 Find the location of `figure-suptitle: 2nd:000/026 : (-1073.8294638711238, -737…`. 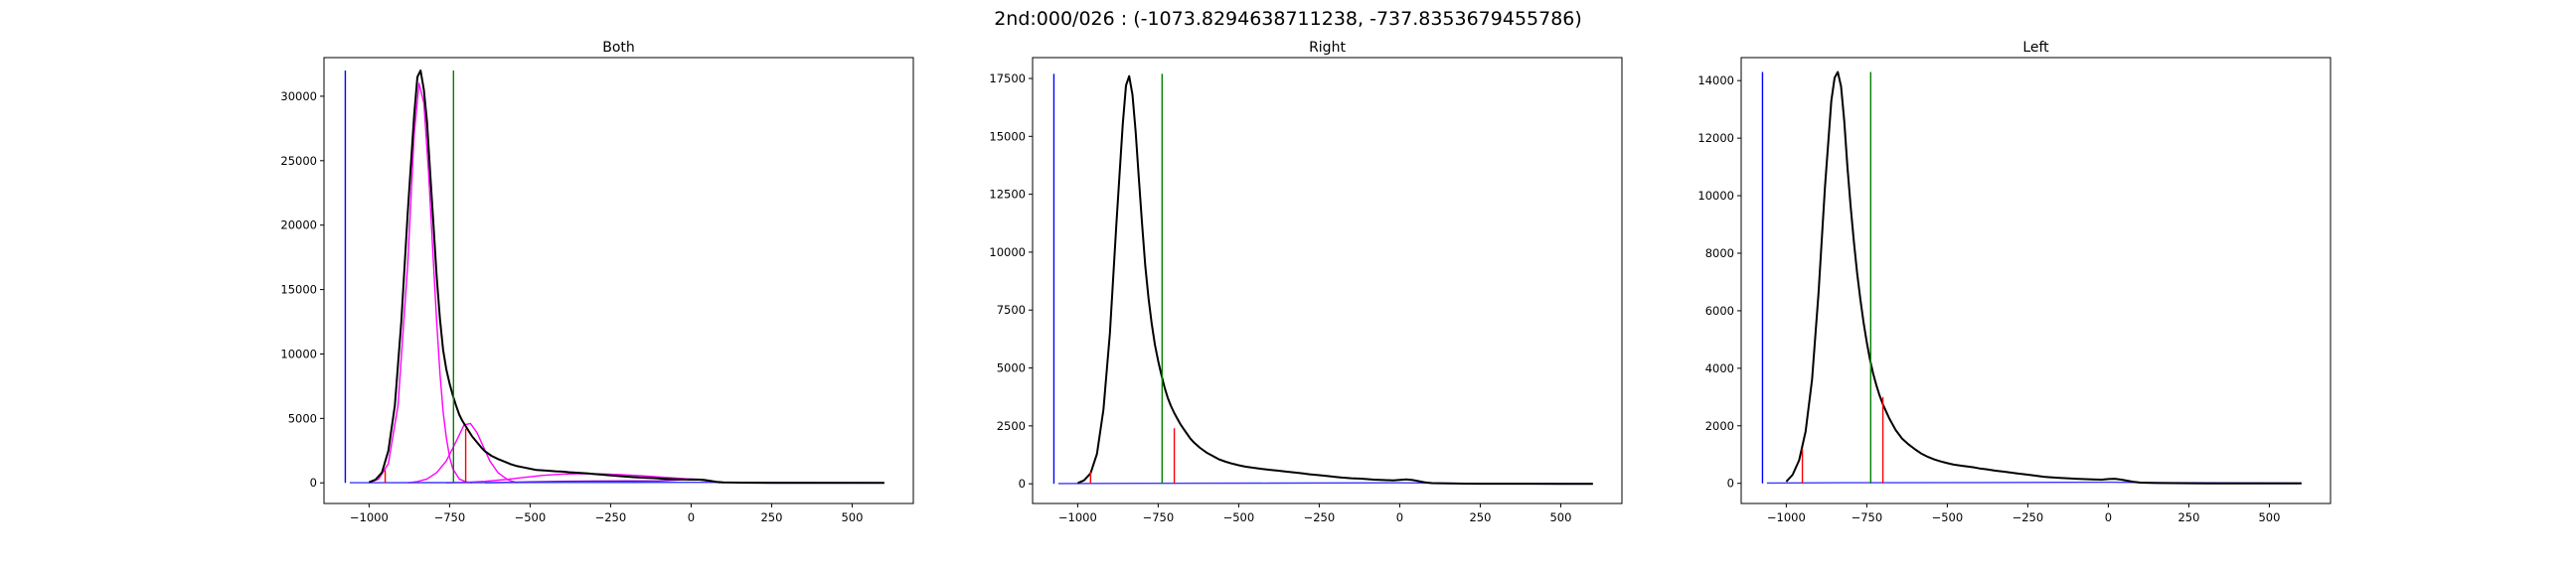

figure-suptitle: 2nd:000/026 : (-1073.8294638711238, -737… is located at coordinates (1288, 19).